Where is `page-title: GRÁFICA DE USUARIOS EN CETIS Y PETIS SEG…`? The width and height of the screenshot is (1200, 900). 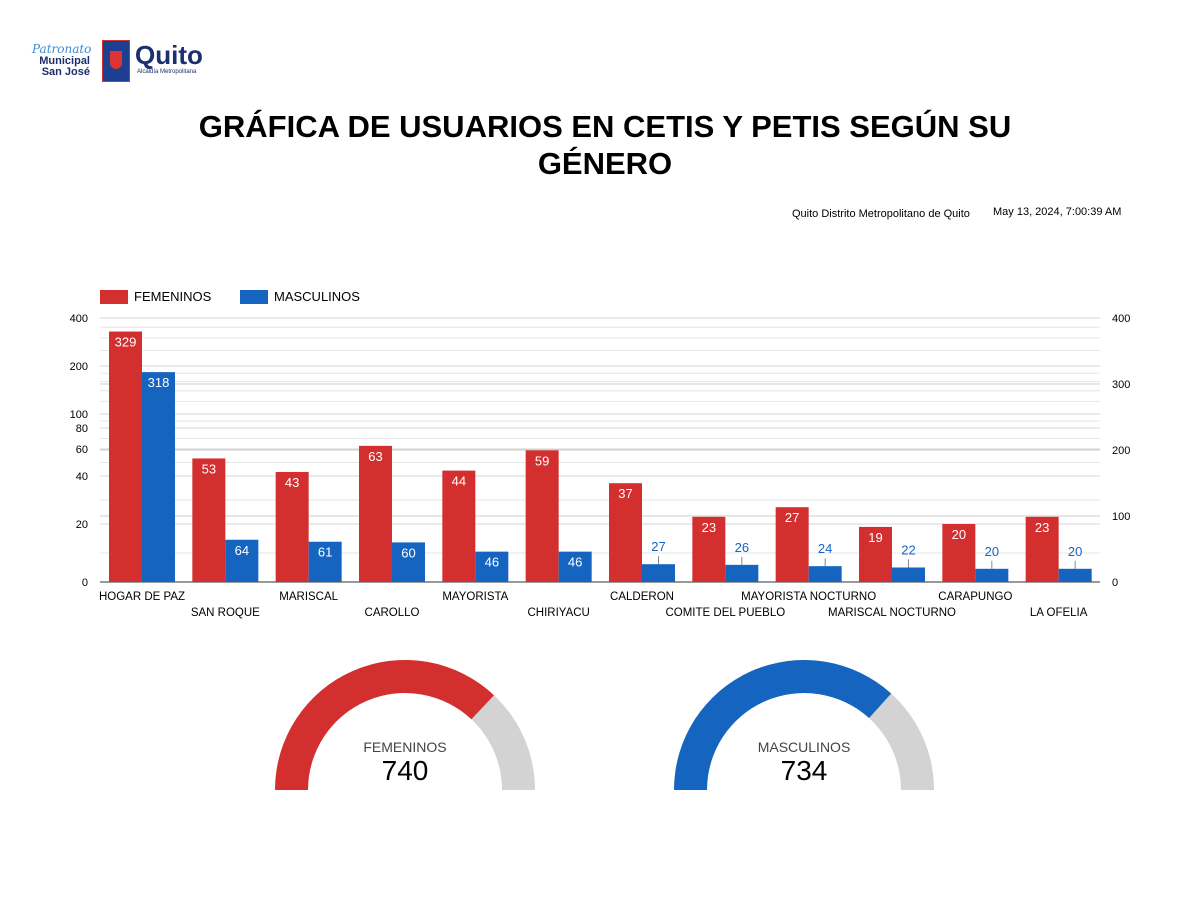
page-title: GRÁFICA DE USUARIOS EN CETIS Y PETIS SEG… is located at coordinates (605, 145).